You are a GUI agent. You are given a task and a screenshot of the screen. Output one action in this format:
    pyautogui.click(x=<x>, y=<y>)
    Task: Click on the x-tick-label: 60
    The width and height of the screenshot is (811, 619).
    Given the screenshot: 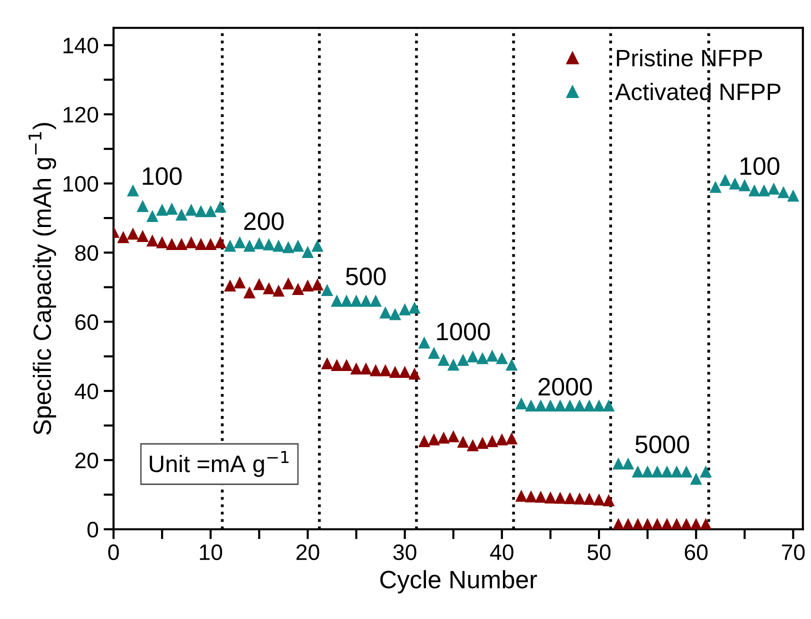 What is the action you would take?
    pyautogui.click(x=696, y=552)
    